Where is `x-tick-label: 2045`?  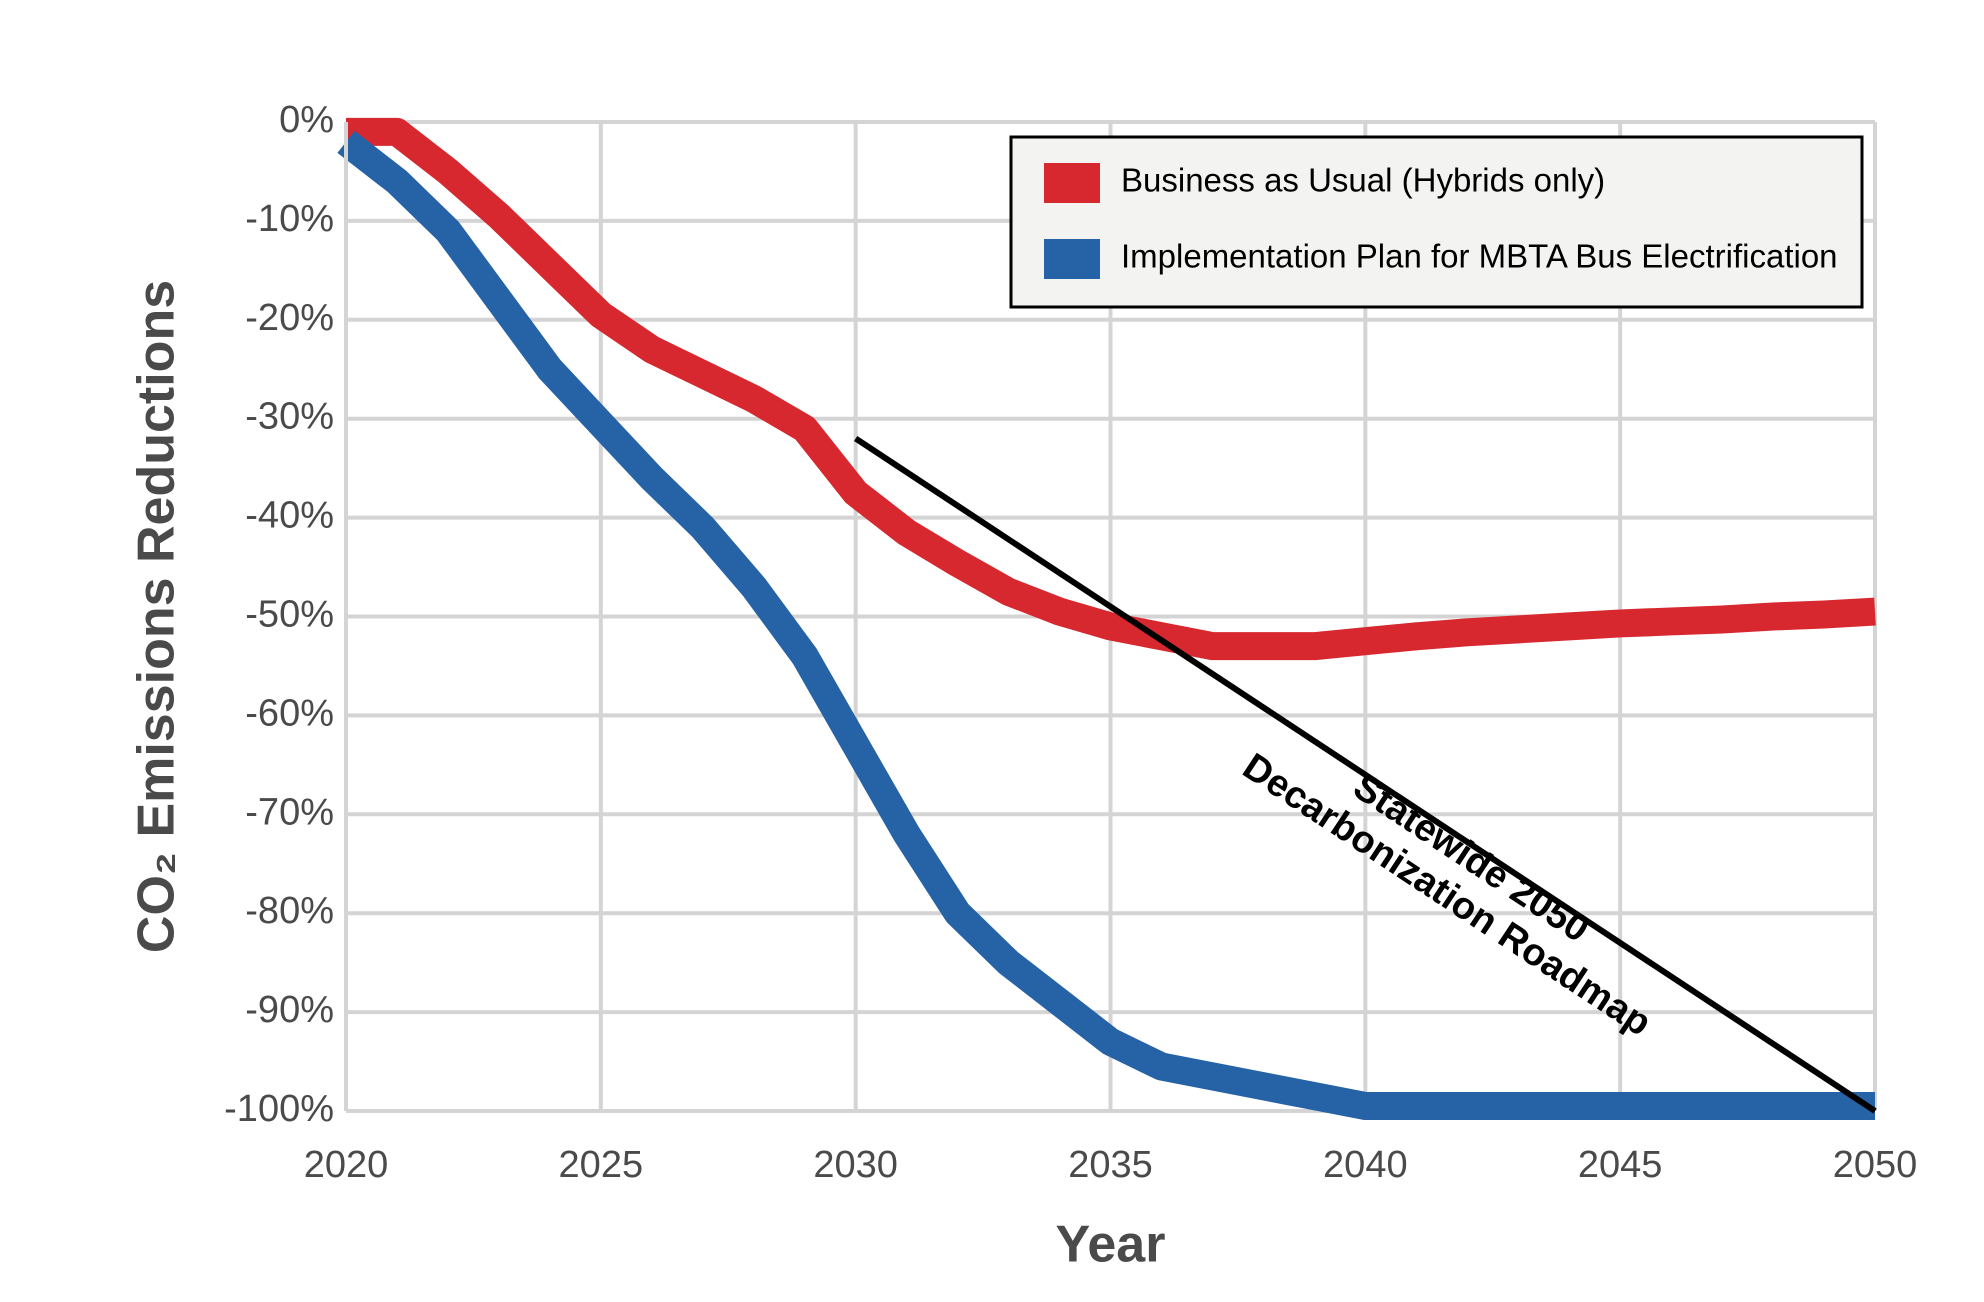
x-tick-label: 2045 is located at coordinates (1620, 1165).